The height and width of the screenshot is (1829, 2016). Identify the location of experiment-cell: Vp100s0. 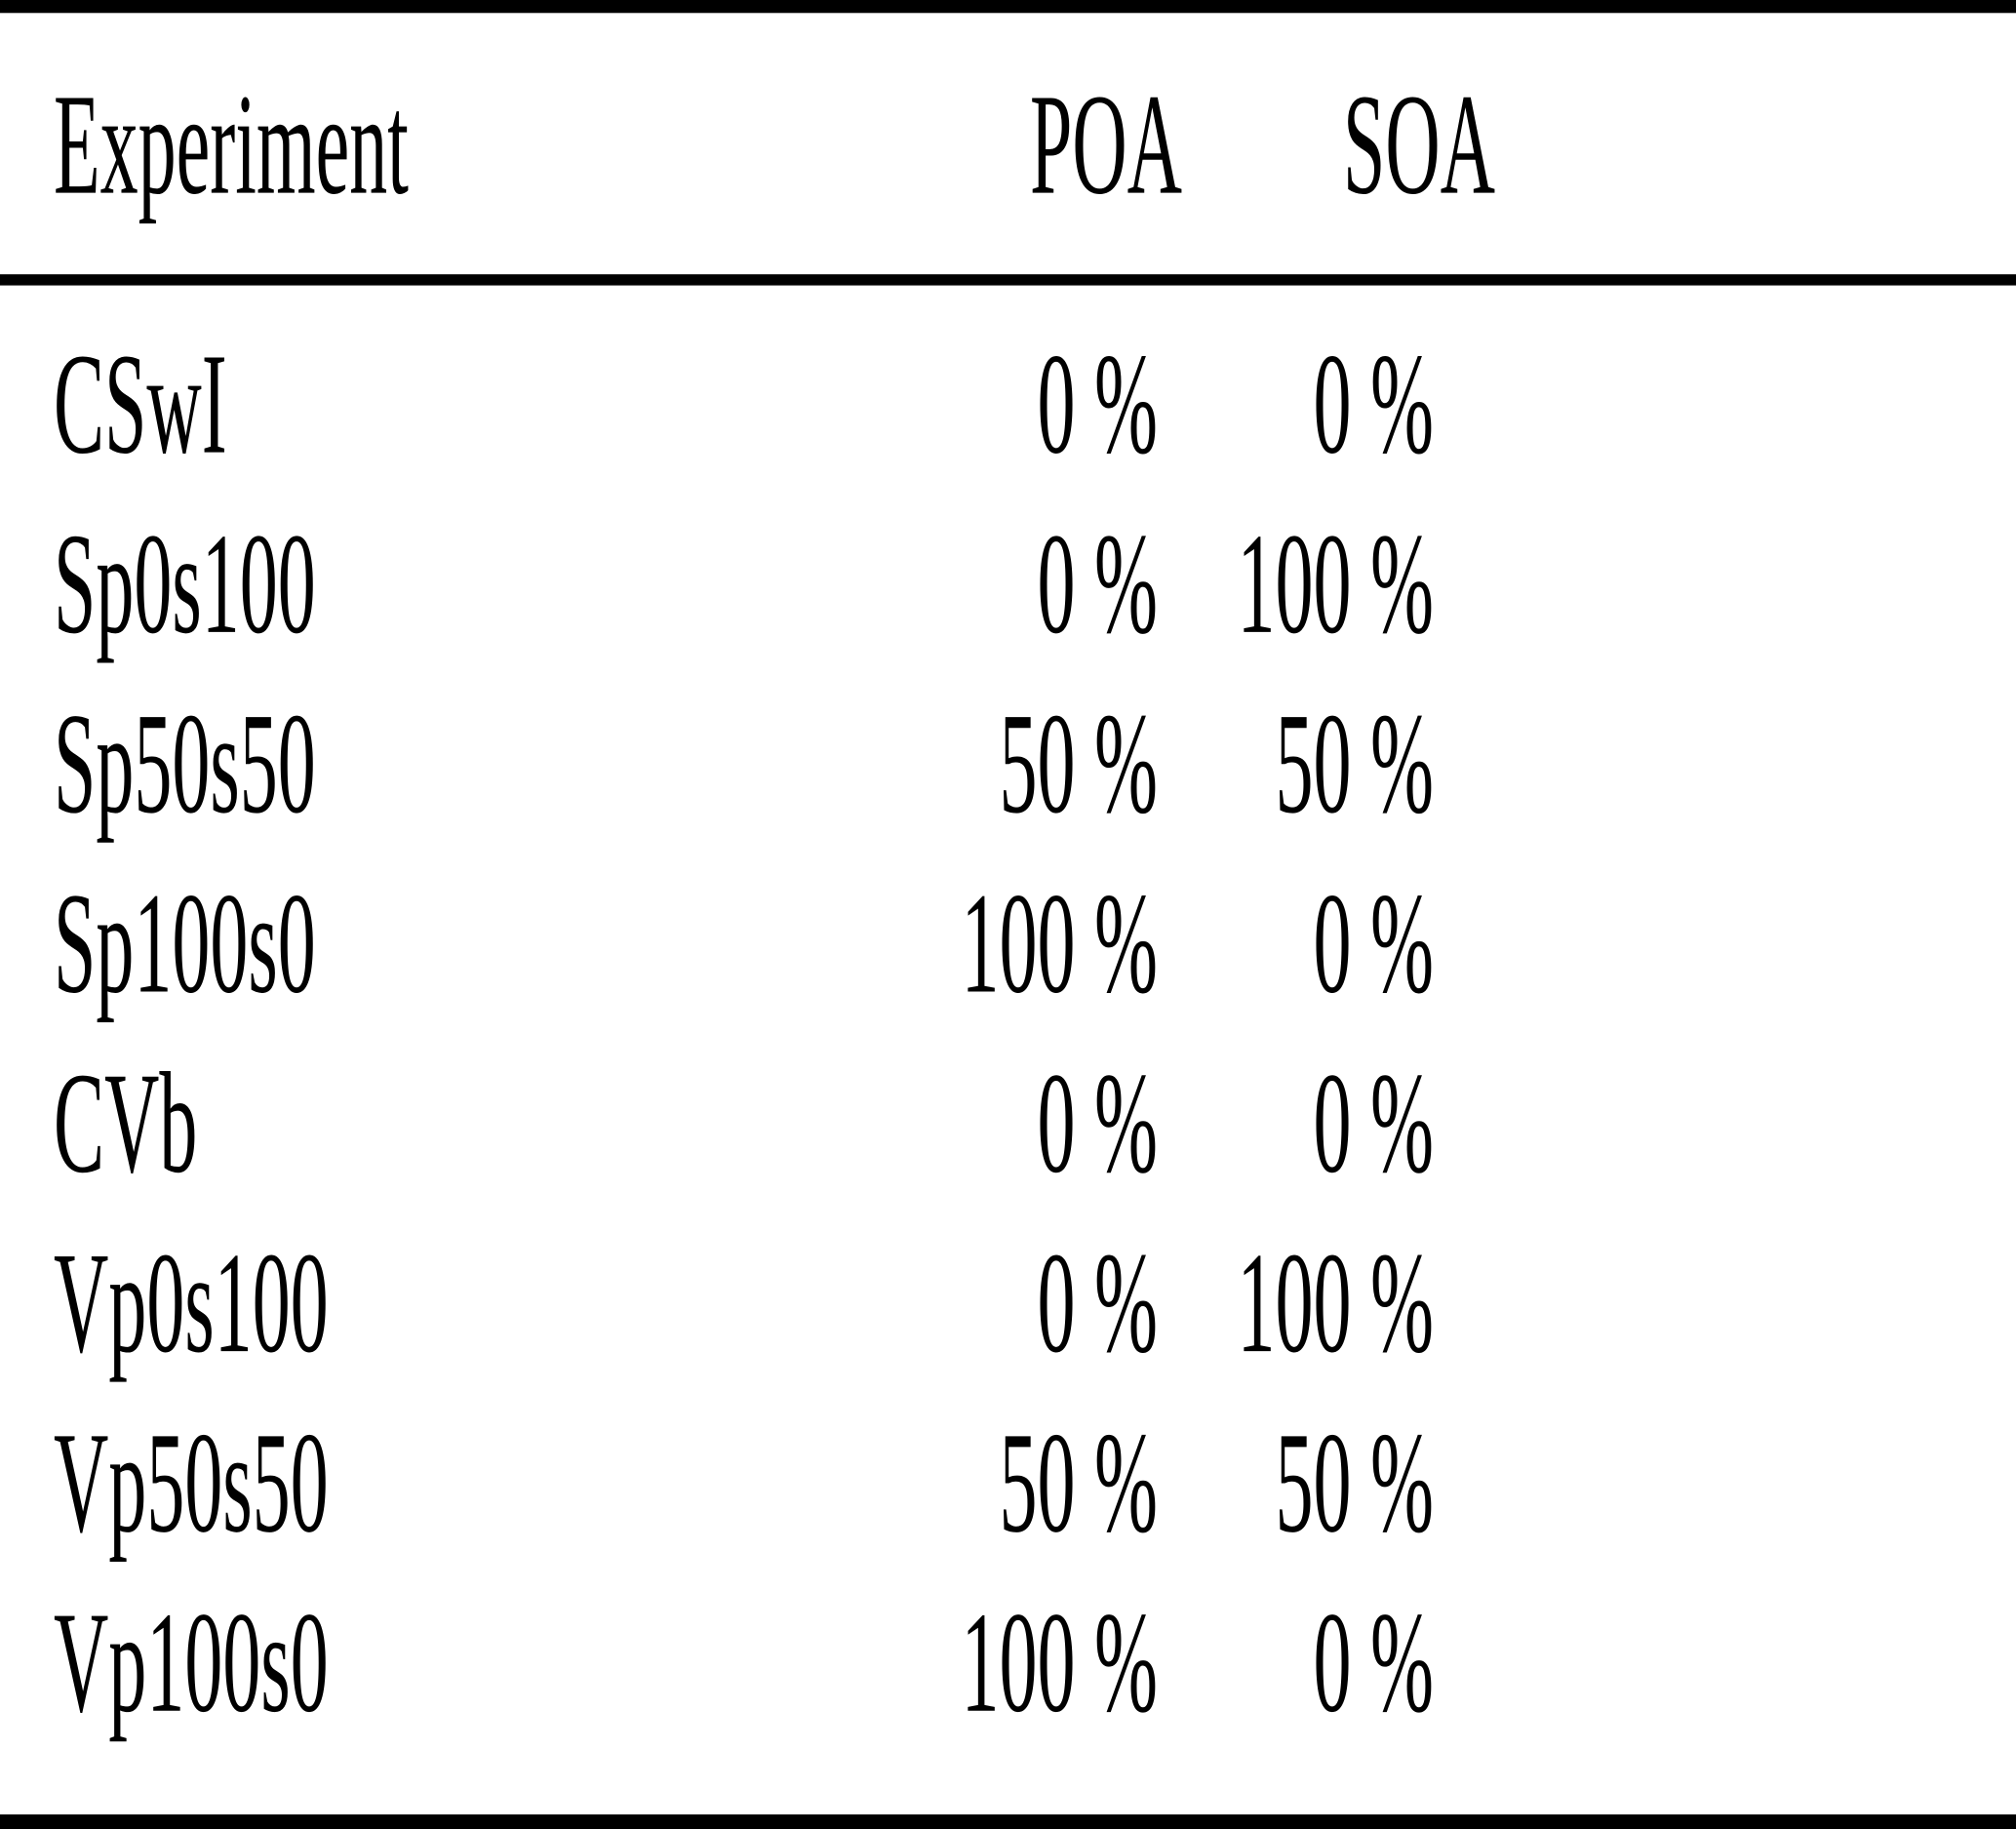
(192, 1661).